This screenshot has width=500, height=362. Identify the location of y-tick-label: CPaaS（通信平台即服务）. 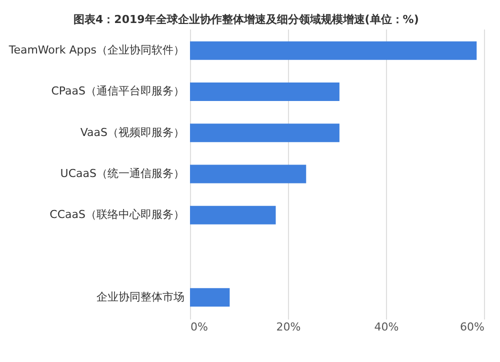
(117, 91).